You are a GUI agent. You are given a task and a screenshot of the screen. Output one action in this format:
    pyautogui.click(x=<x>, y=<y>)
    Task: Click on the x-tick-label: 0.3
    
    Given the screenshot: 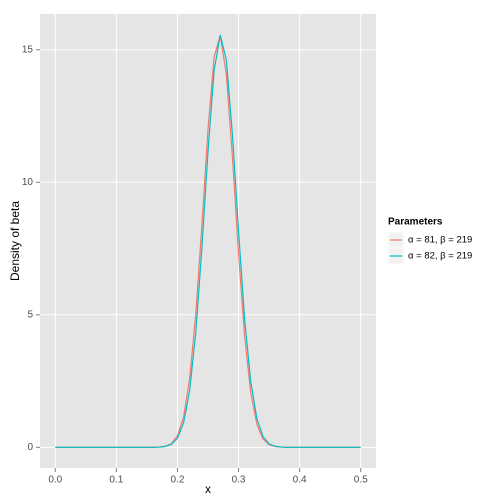 What is the action you would take?
    pyautogui.click(x=239, y=480)
    